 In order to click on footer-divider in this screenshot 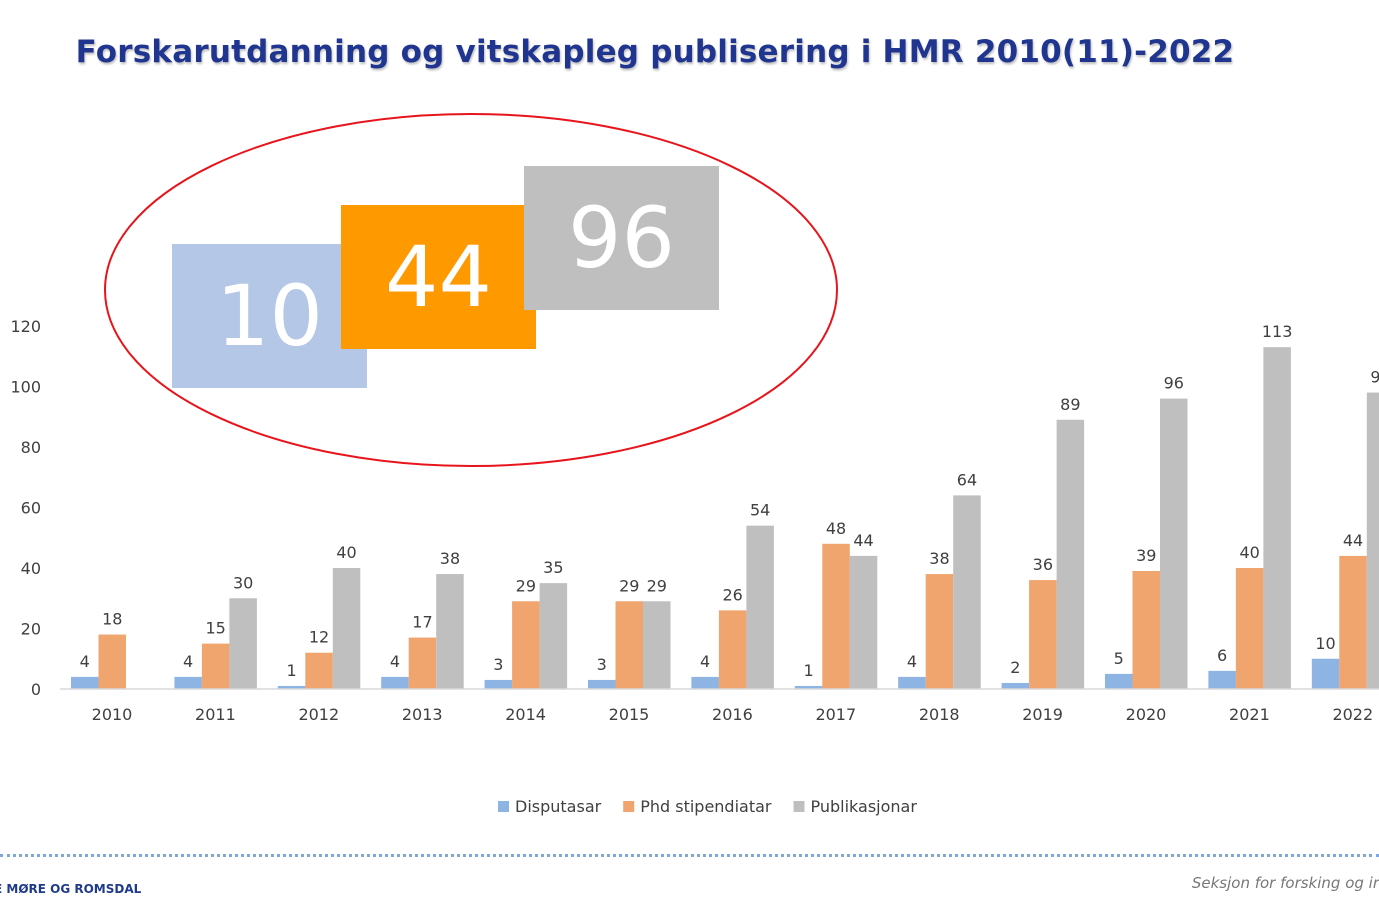, I will do `click(689, 855)`.